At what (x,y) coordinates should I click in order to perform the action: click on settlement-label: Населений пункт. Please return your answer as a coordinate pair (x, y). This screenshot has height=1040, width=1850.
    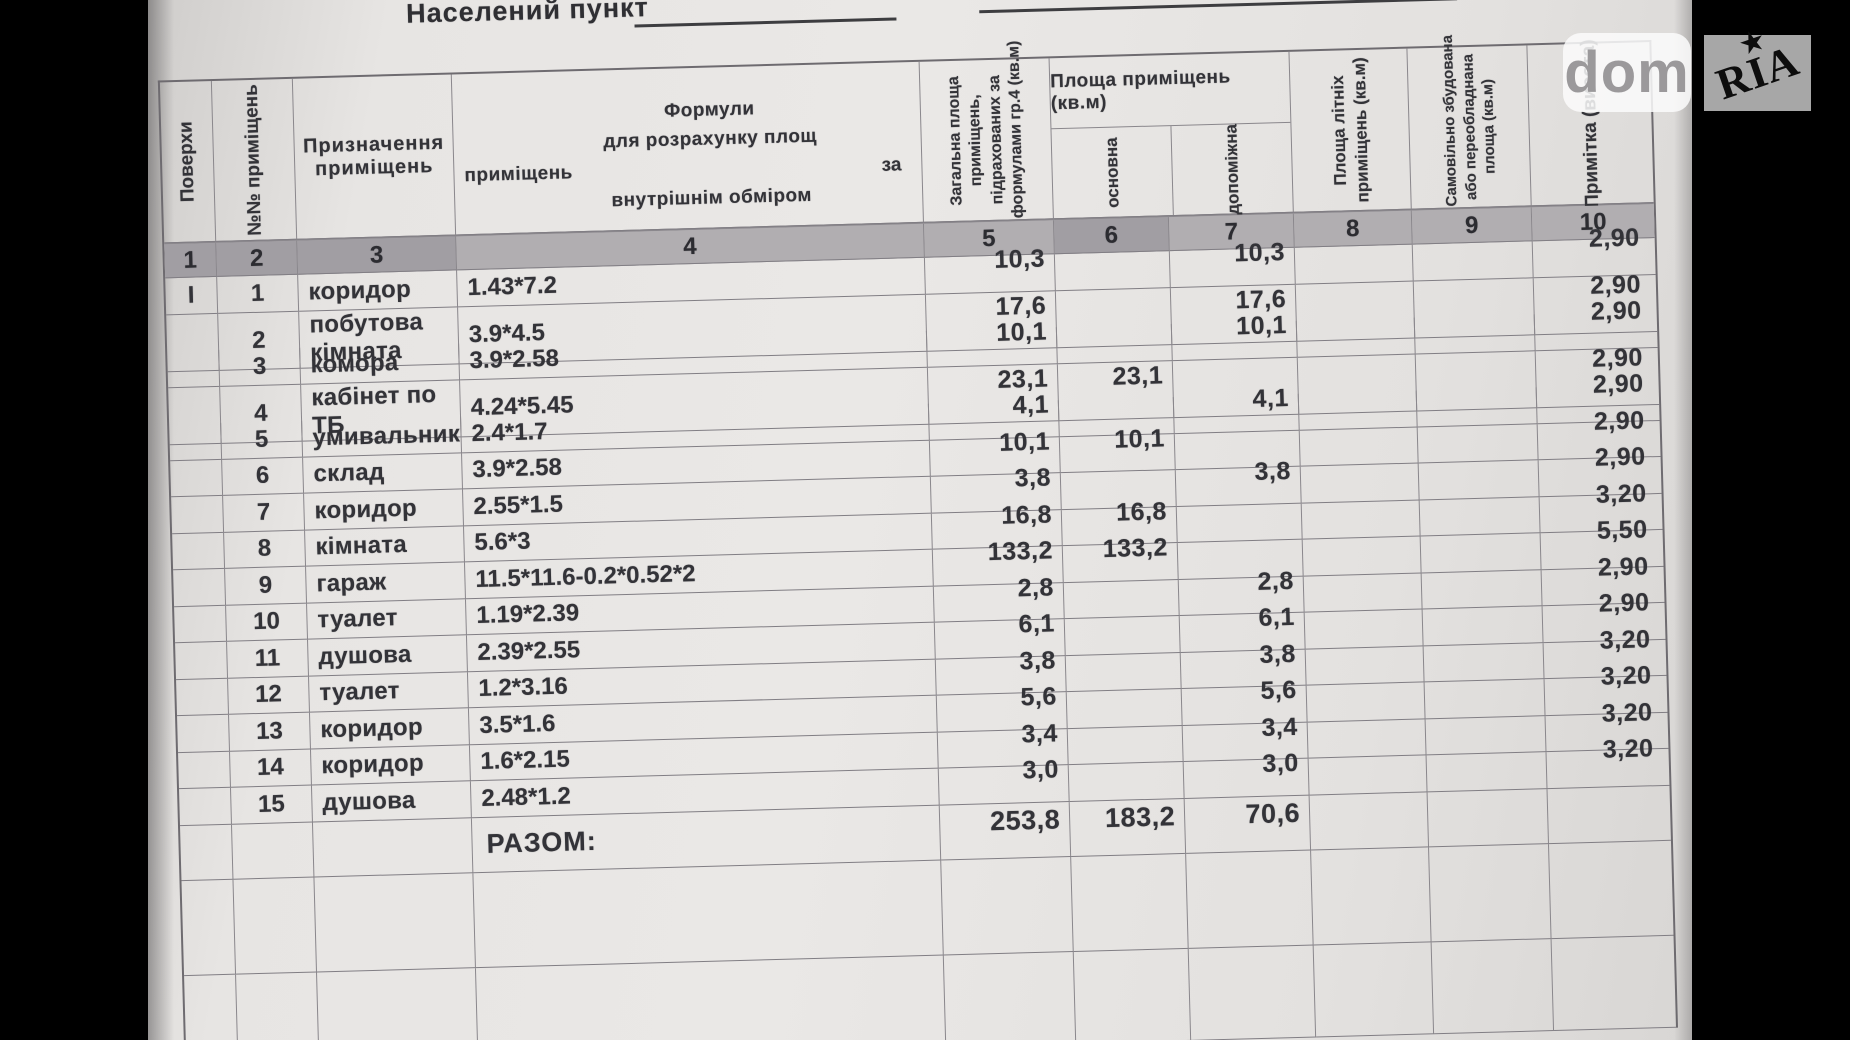
    Looking at the image, I should click on (527, 14).